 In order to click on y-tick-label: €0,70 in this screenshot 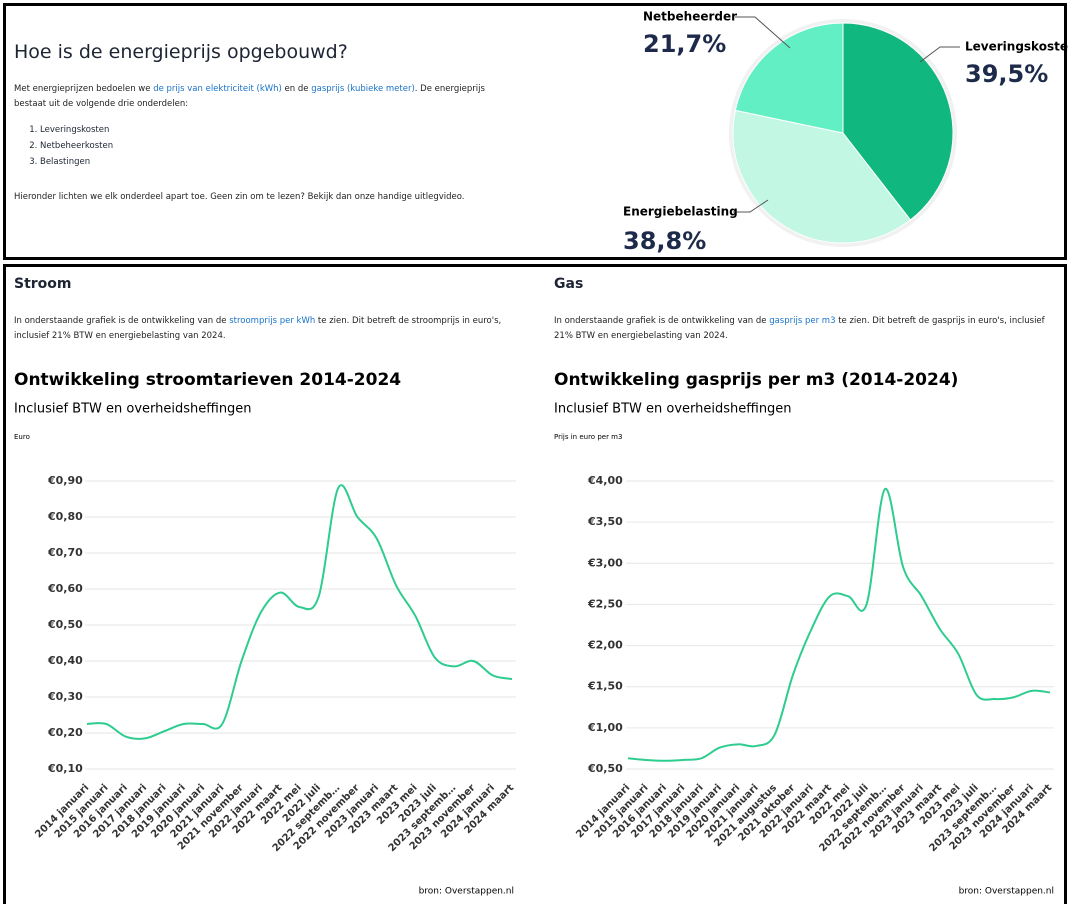, I will do `click(65, 552)`.